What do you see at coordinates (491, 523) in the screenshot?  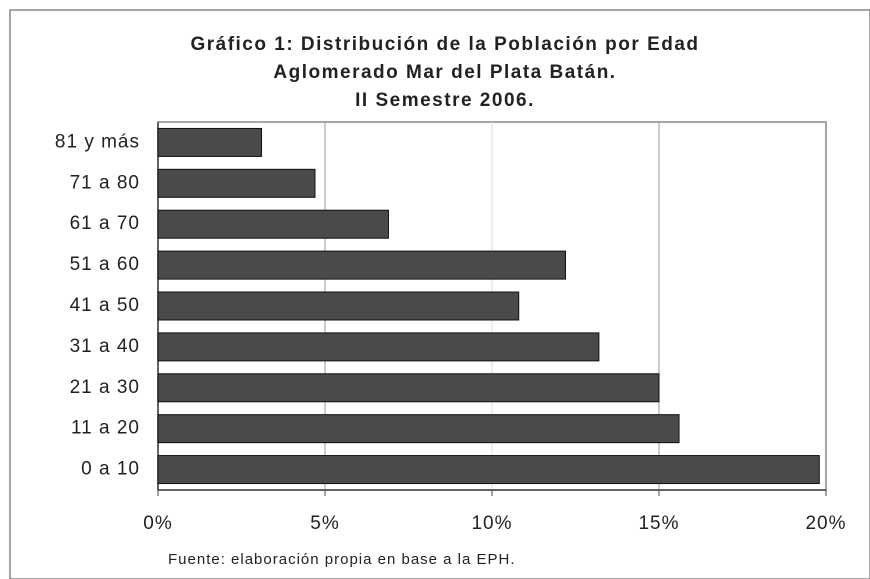 I see `x-tick-label: 10%` at bounding box center [491, 523].